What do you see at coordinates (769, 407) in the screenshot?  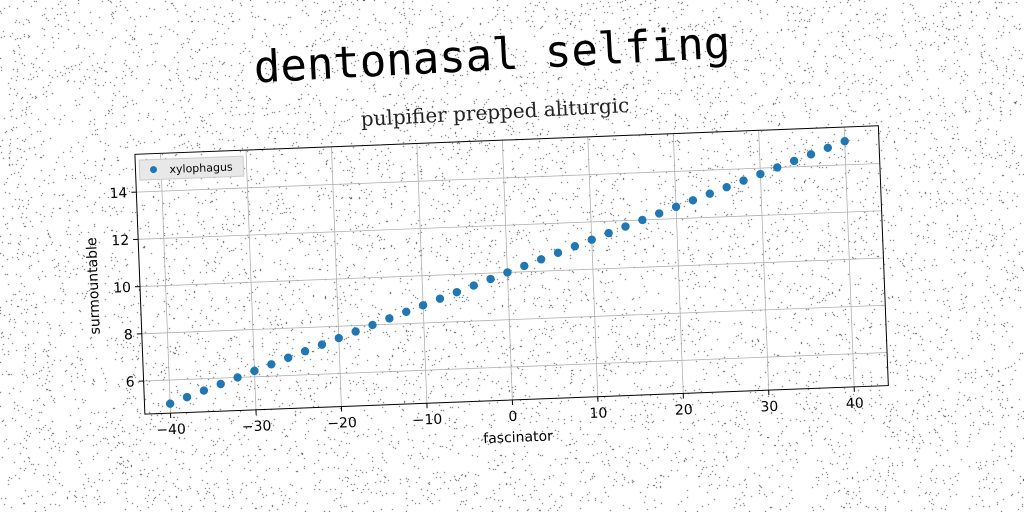 I see `x-tick-label: 30` at bounding box center [769, 407].